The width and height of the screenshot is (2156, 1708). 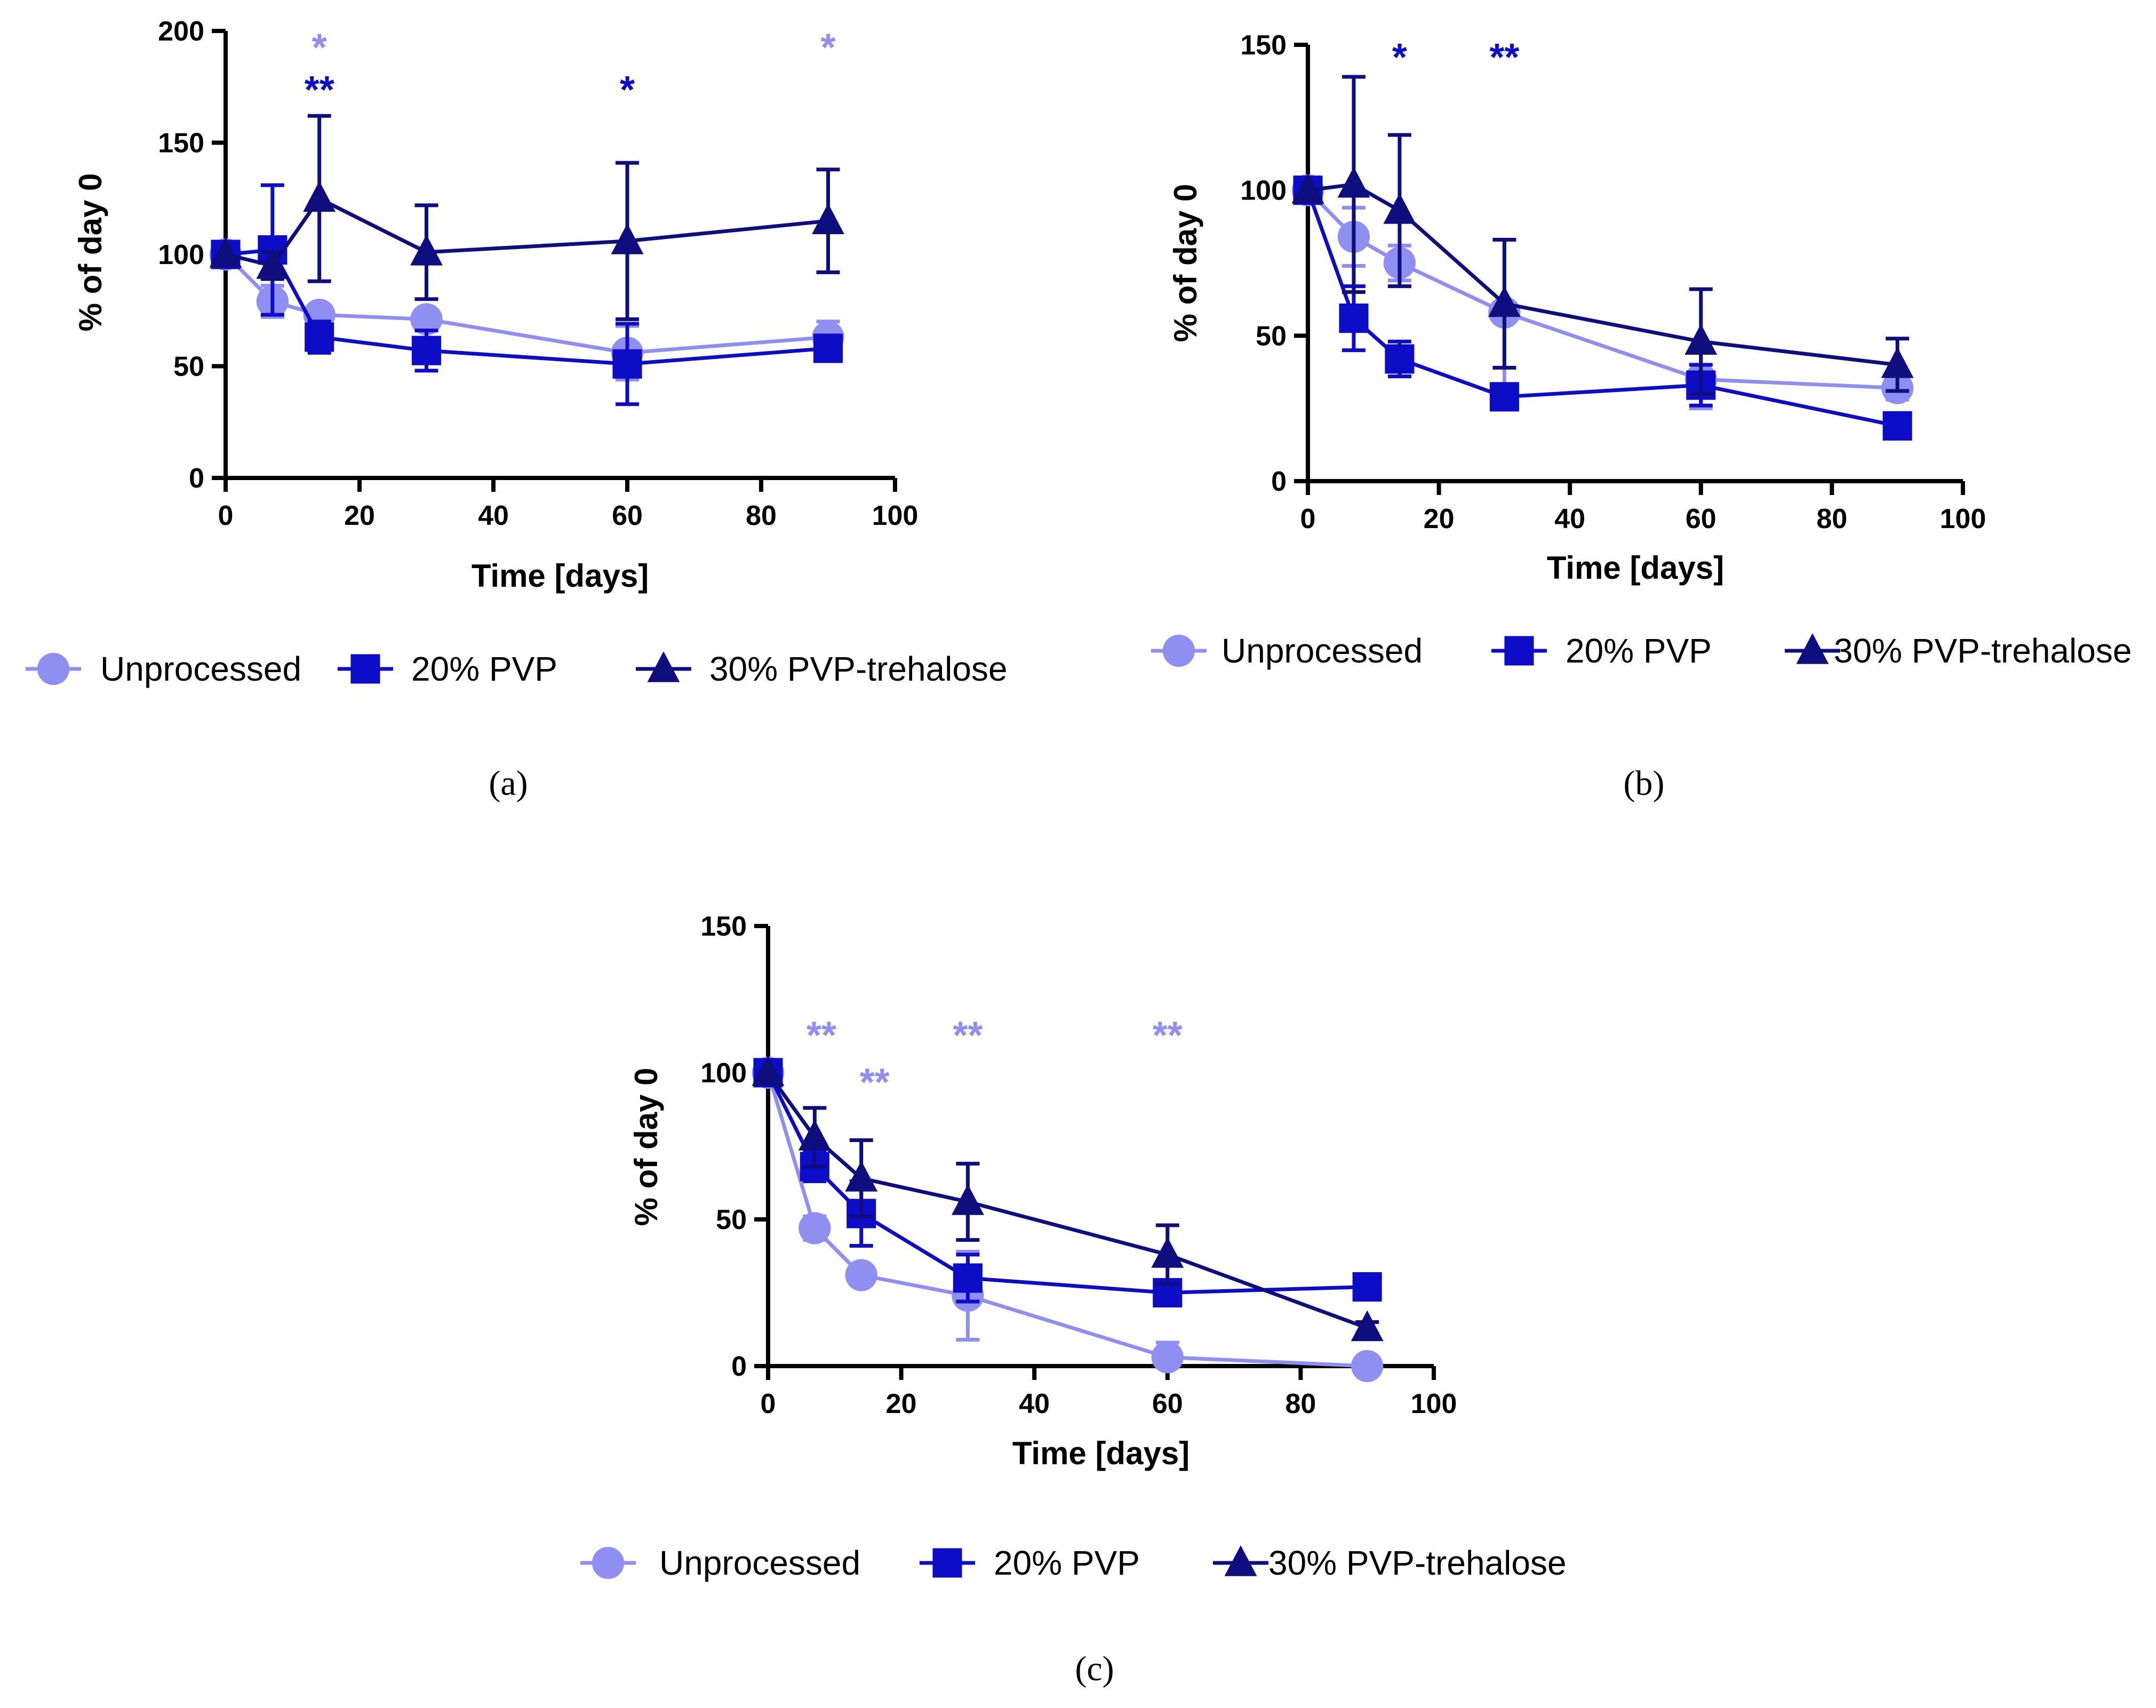 What do you see at coordinates (181, 31) in the screenshot?
I see `y-tick-label: 200` at bounding box center [181, 31].